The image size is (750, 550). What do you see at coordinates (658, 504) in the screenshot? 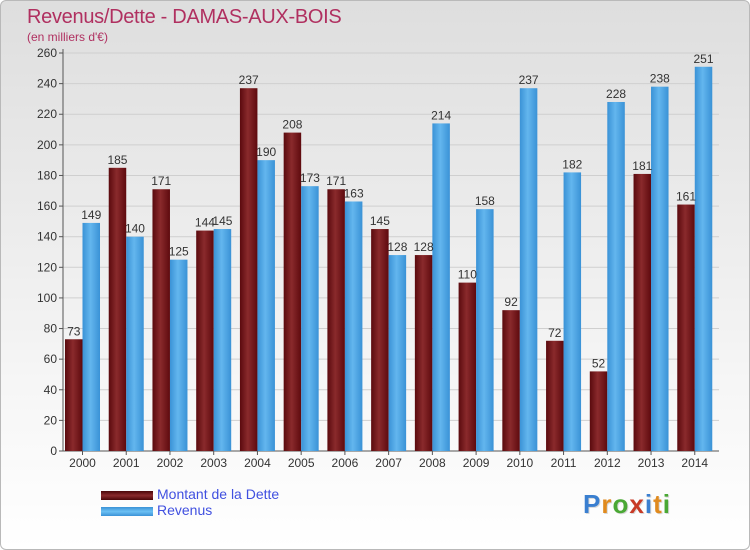
I see `logo-letter: t` at bounding box center [658, 504].